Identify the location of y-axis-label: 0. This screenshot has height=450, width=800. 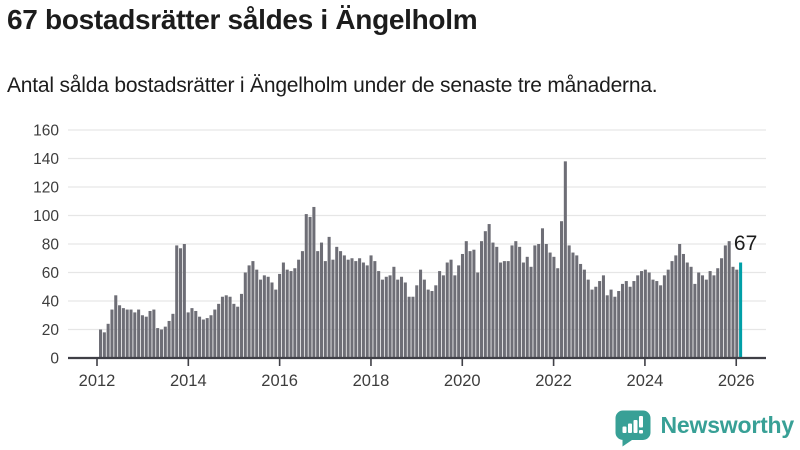
(54, 359).